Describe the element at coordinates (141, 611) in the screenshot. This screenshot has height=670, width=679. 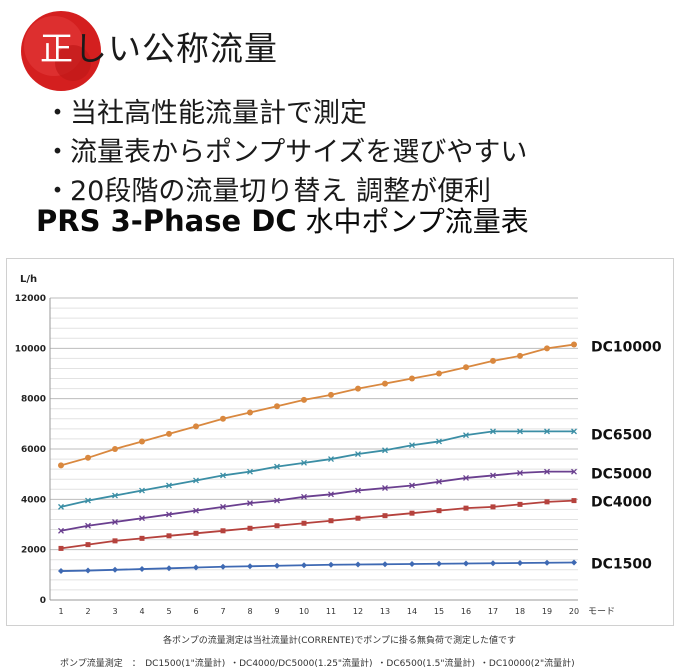
I see `x-tick-label: 4` at that location.